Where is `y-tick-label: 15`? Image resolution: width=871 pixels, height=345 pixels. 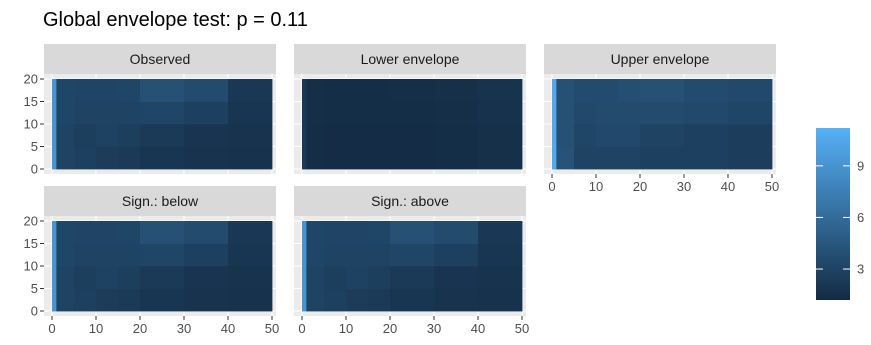
y-tick-label: 15 is located at coordinates (31, 243).